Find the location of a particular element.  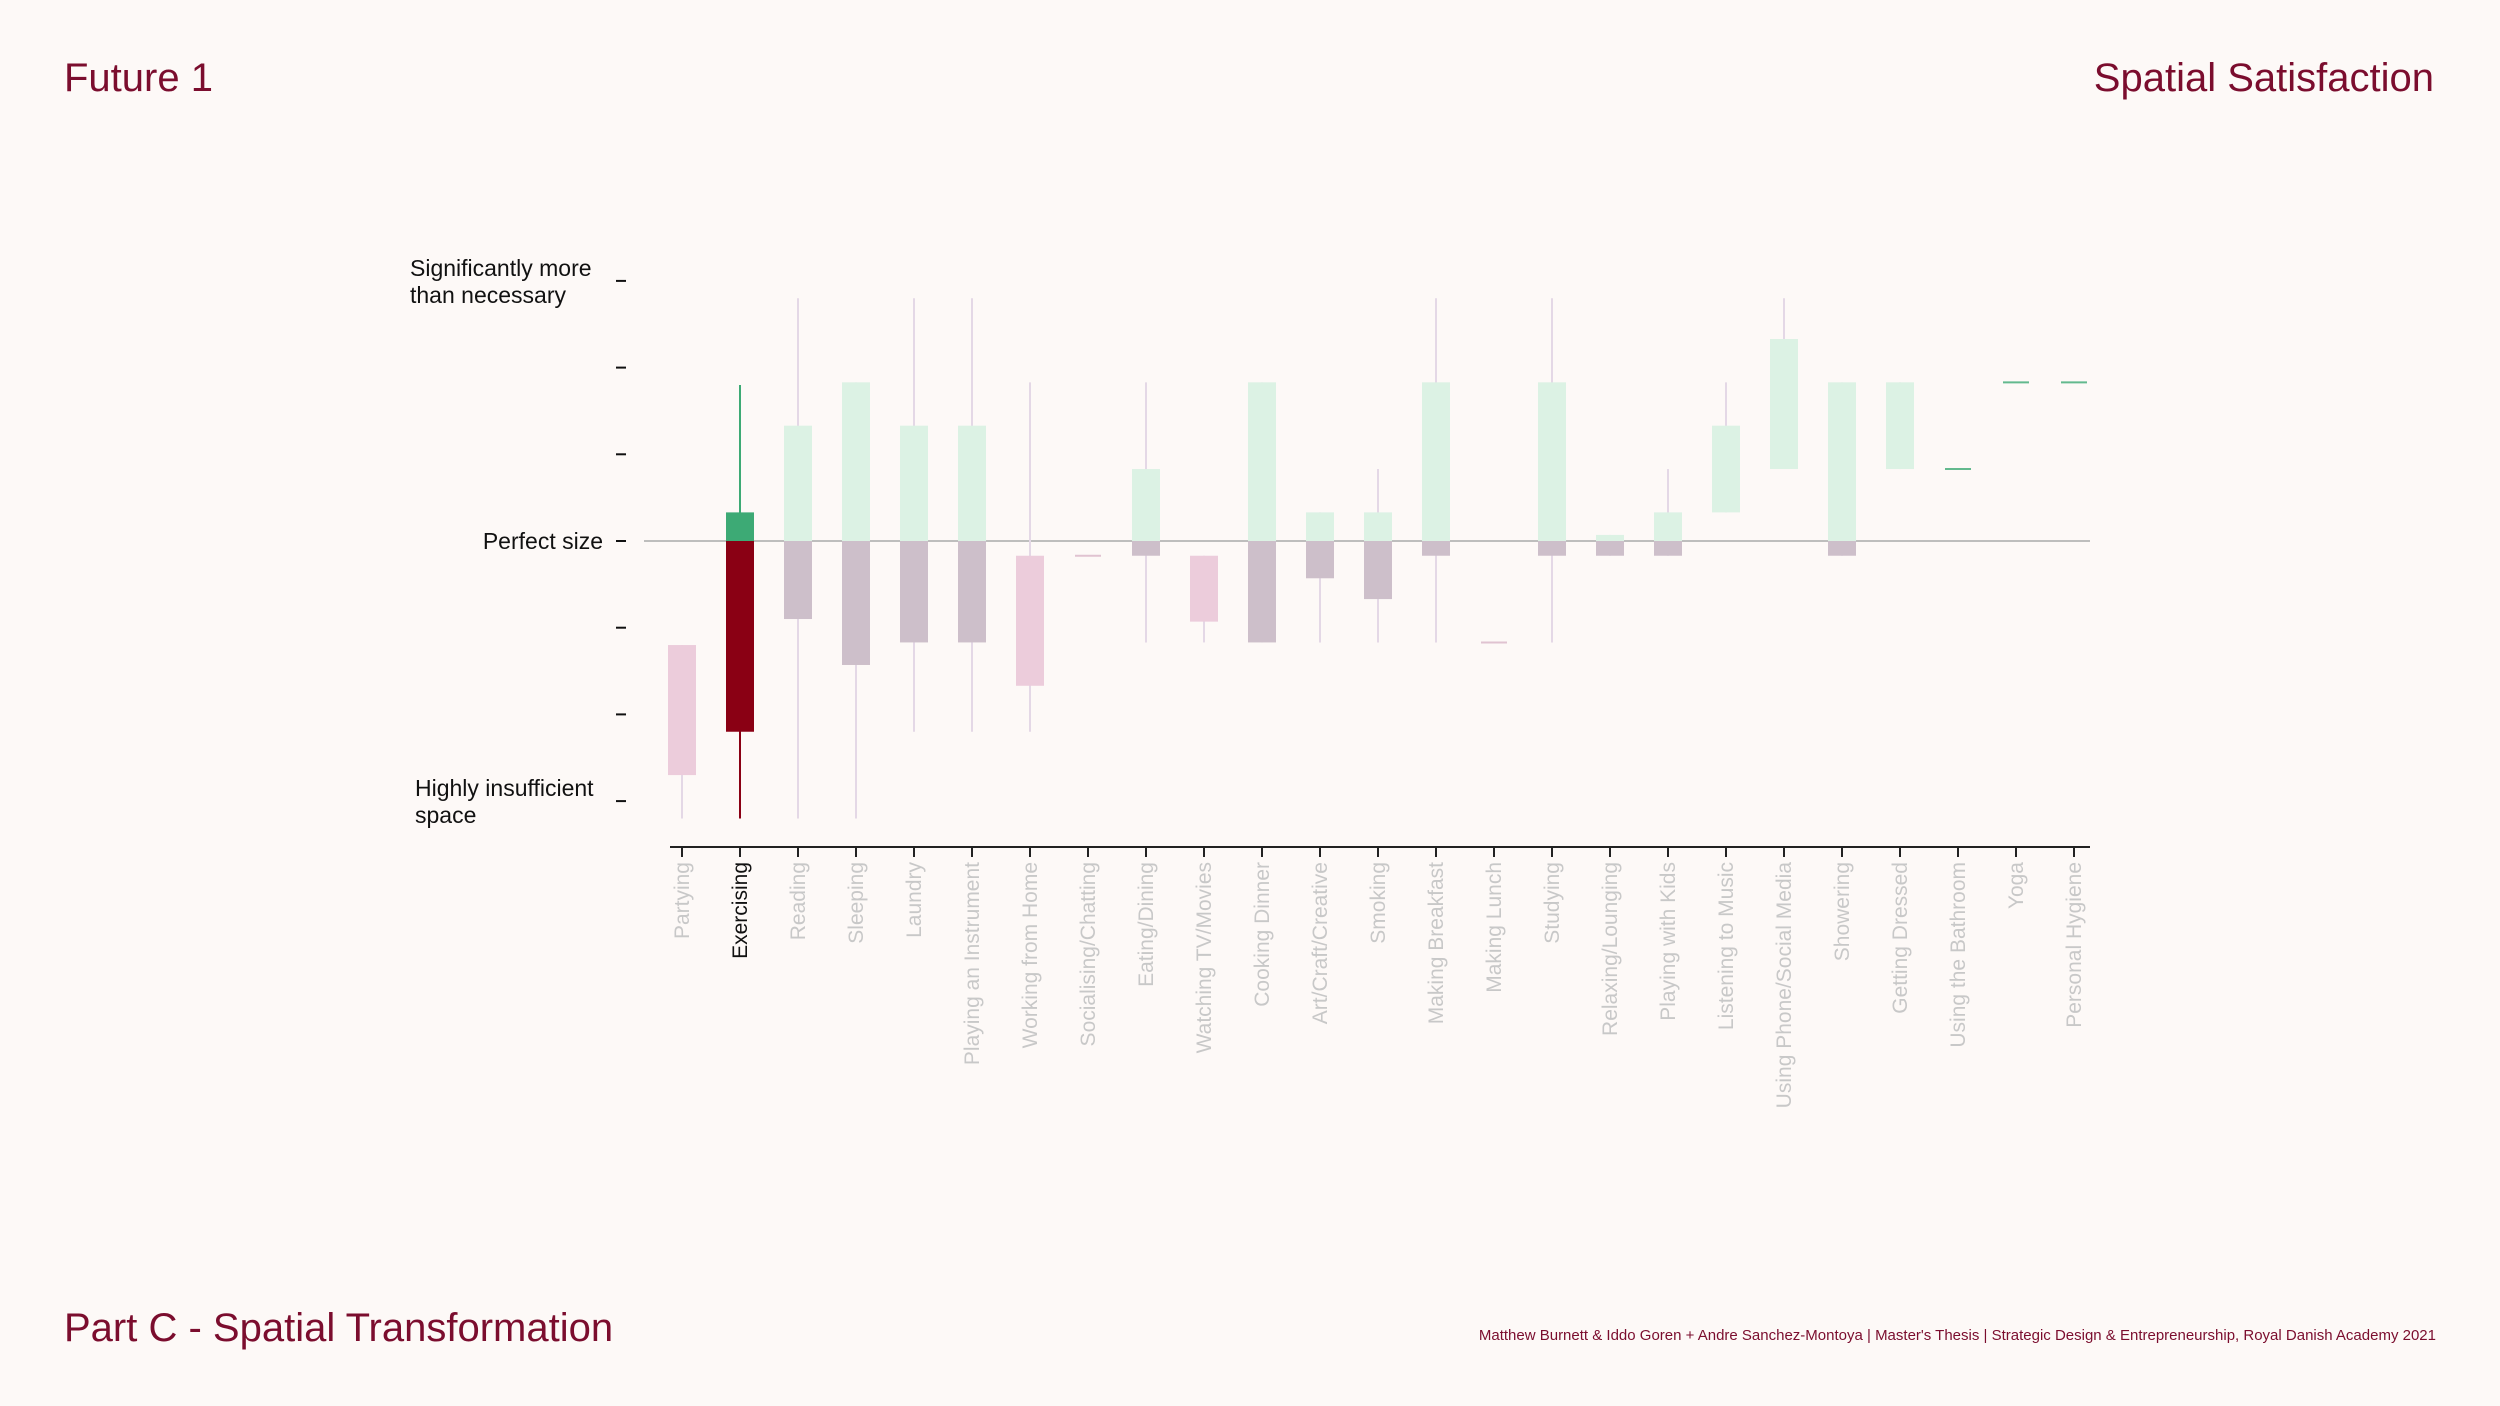

y-tick-label: Highly insufficient space is located at coordinates (504, 801).